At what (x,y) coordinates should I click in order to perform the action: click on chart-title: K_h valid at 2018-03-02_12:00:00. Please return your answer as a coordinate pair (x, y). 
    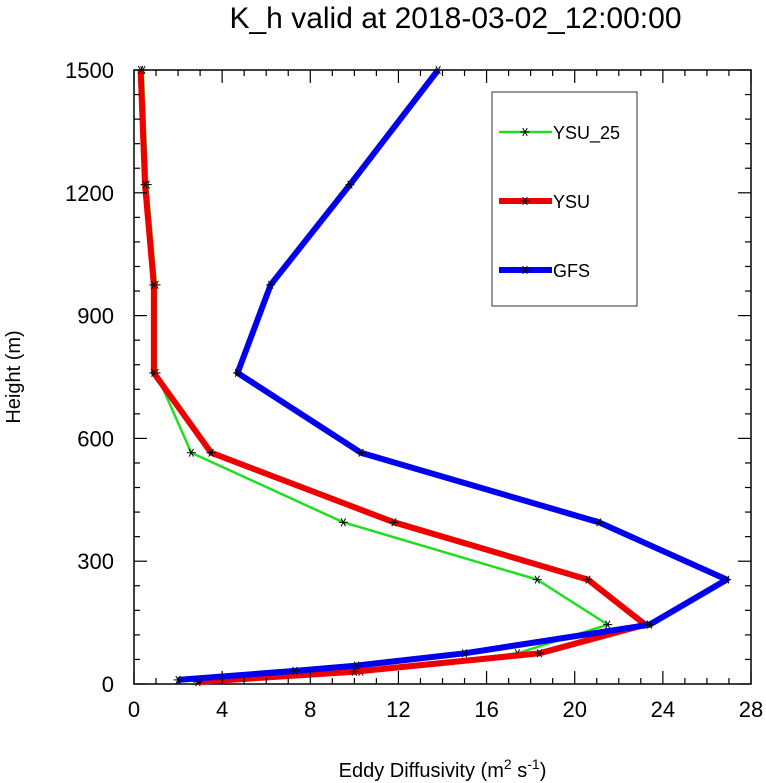
    Looking at the image, I should click on (455, 18).